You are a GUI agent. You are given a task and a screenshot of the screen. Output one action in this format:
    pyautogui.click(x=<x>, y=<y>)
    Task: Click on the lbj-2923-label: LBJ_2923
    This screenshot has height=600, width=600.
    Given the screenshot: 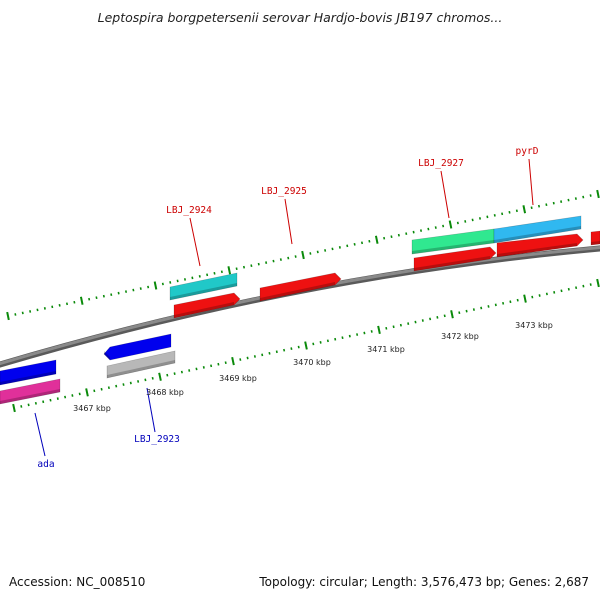 What is the action you would take?
    pyautogui.click(x=157, y=439)
    